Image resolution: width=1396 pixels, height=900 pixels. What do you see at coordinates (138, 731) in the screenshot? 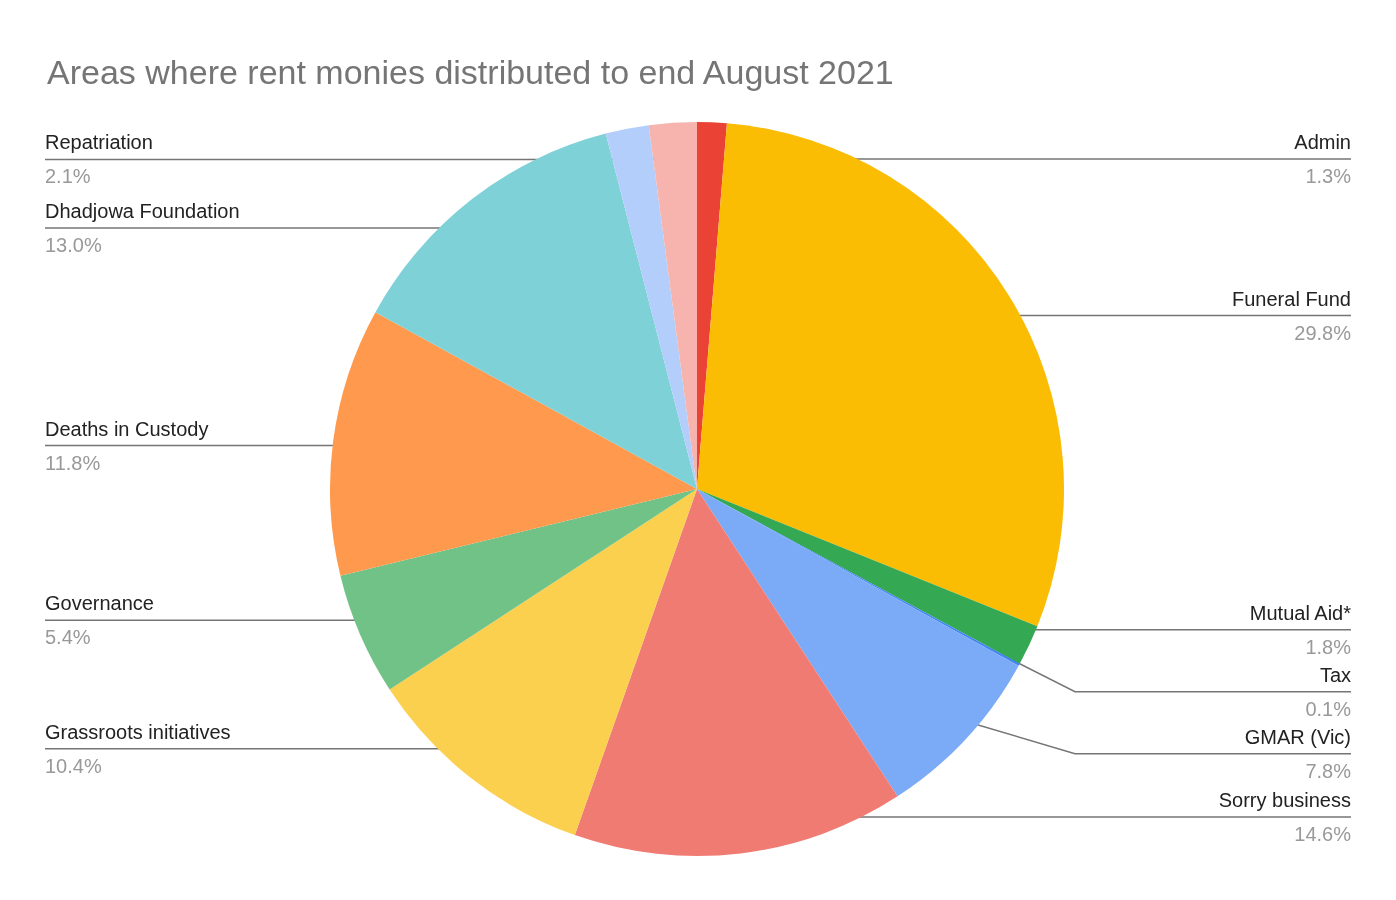
I see `slice-label: Grassroots initiatives` at bounding box center [138, 731].